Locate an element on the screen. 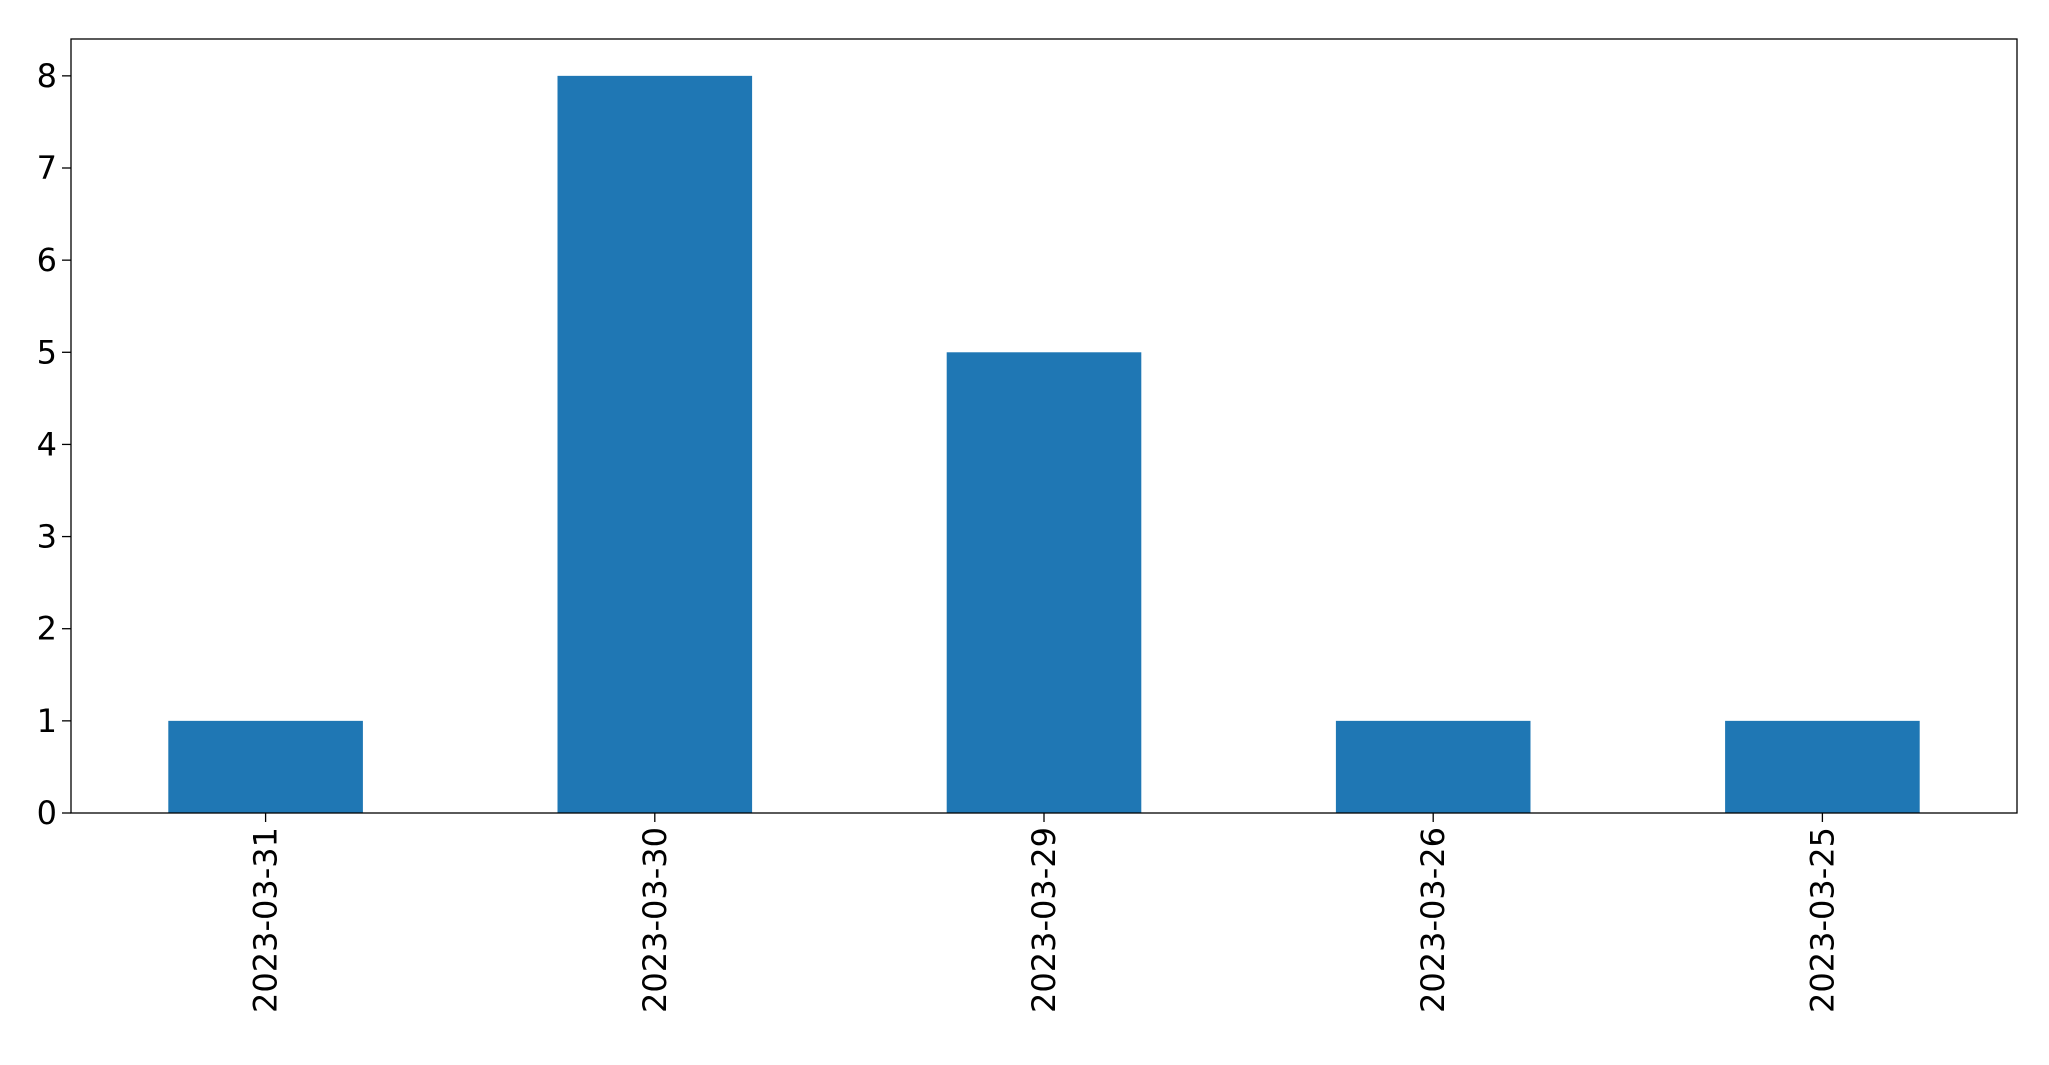  y-tick-label: 2 is located at coordinates (47, 629).